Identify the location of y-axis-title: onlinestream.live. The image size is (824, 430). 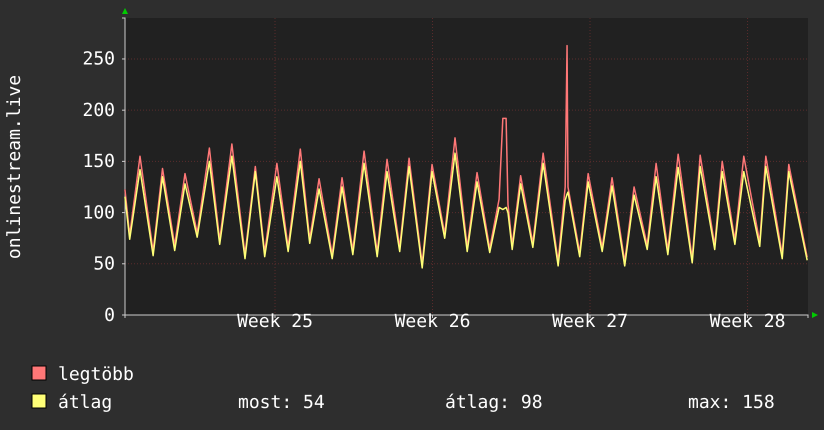
(14, 167).